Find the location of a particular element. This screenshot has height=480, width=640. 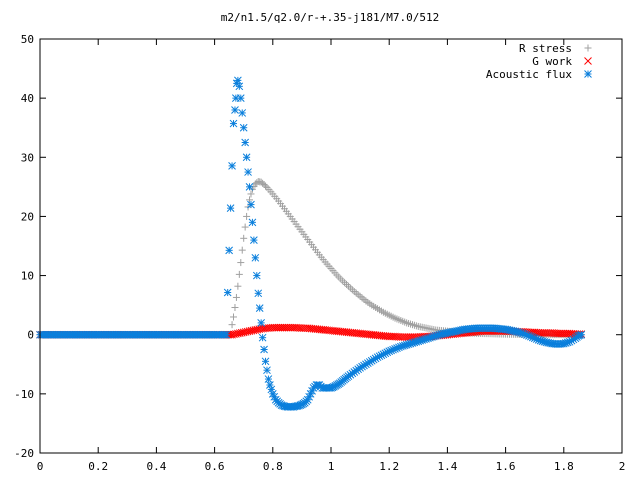

y-tick-label: -10 is located at coordinates (24, 394).